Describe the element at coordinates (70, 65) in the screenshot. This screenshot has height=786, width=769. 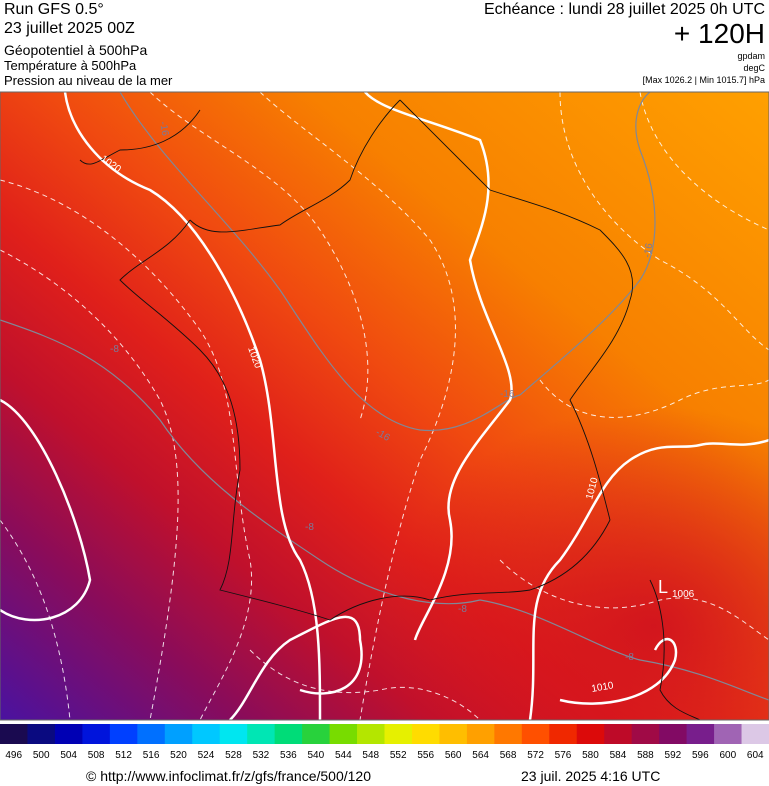
I see `field-label: Température à 500hPa` at that location.